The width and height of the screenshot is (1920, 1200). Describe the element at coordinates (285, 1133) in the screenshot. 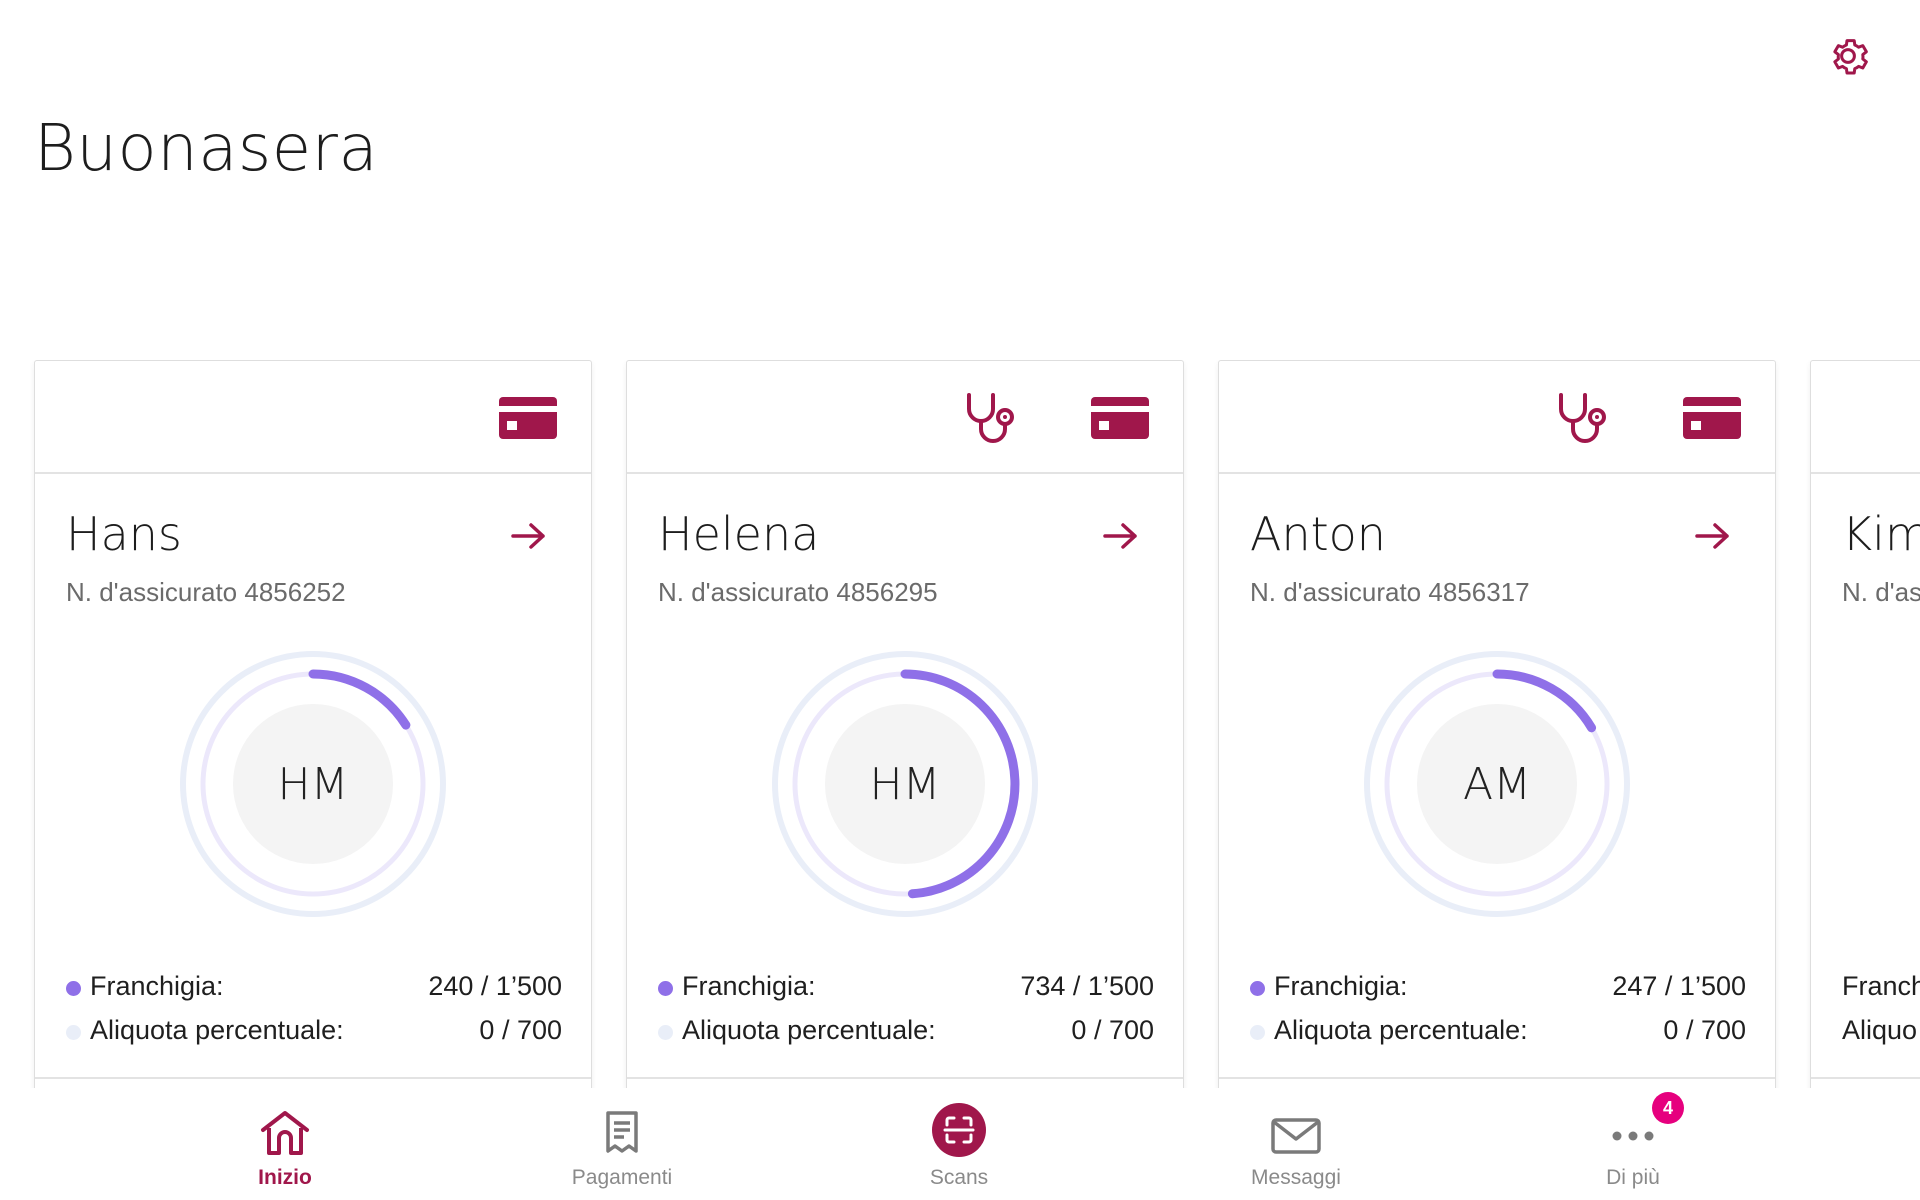

I see `home-icon` at that location.